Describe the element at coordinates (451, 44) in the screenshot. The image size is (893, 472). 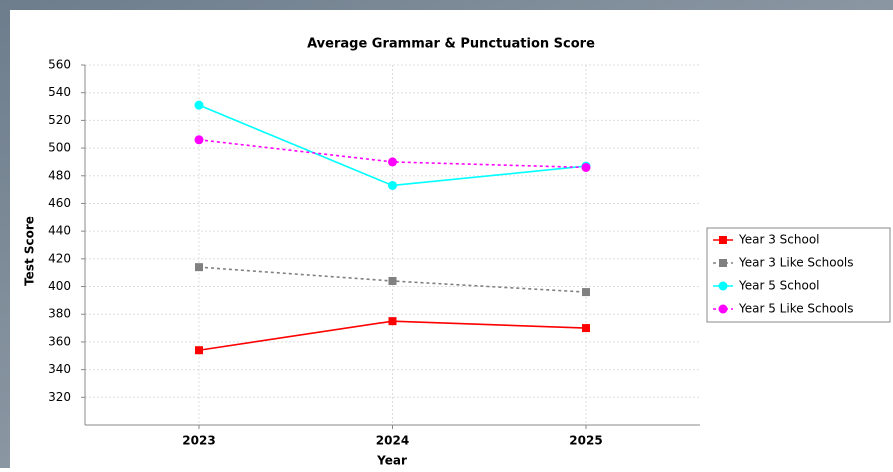
I see `chart-title: Average Grammar & Punctuation Score` at that location.